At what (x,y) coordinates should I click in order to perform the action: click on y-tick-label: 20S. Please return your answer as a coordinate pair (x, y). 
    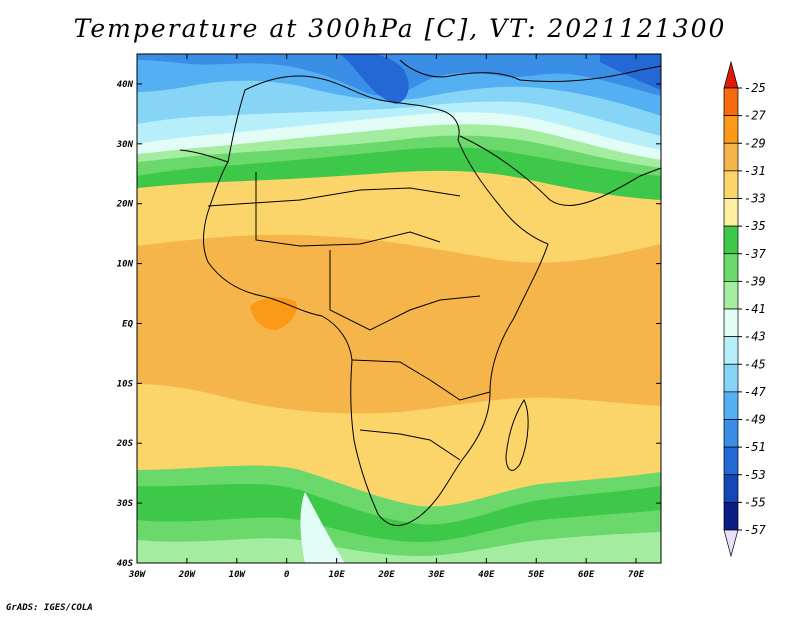
    Looking at the image, I should click on (125, 444).